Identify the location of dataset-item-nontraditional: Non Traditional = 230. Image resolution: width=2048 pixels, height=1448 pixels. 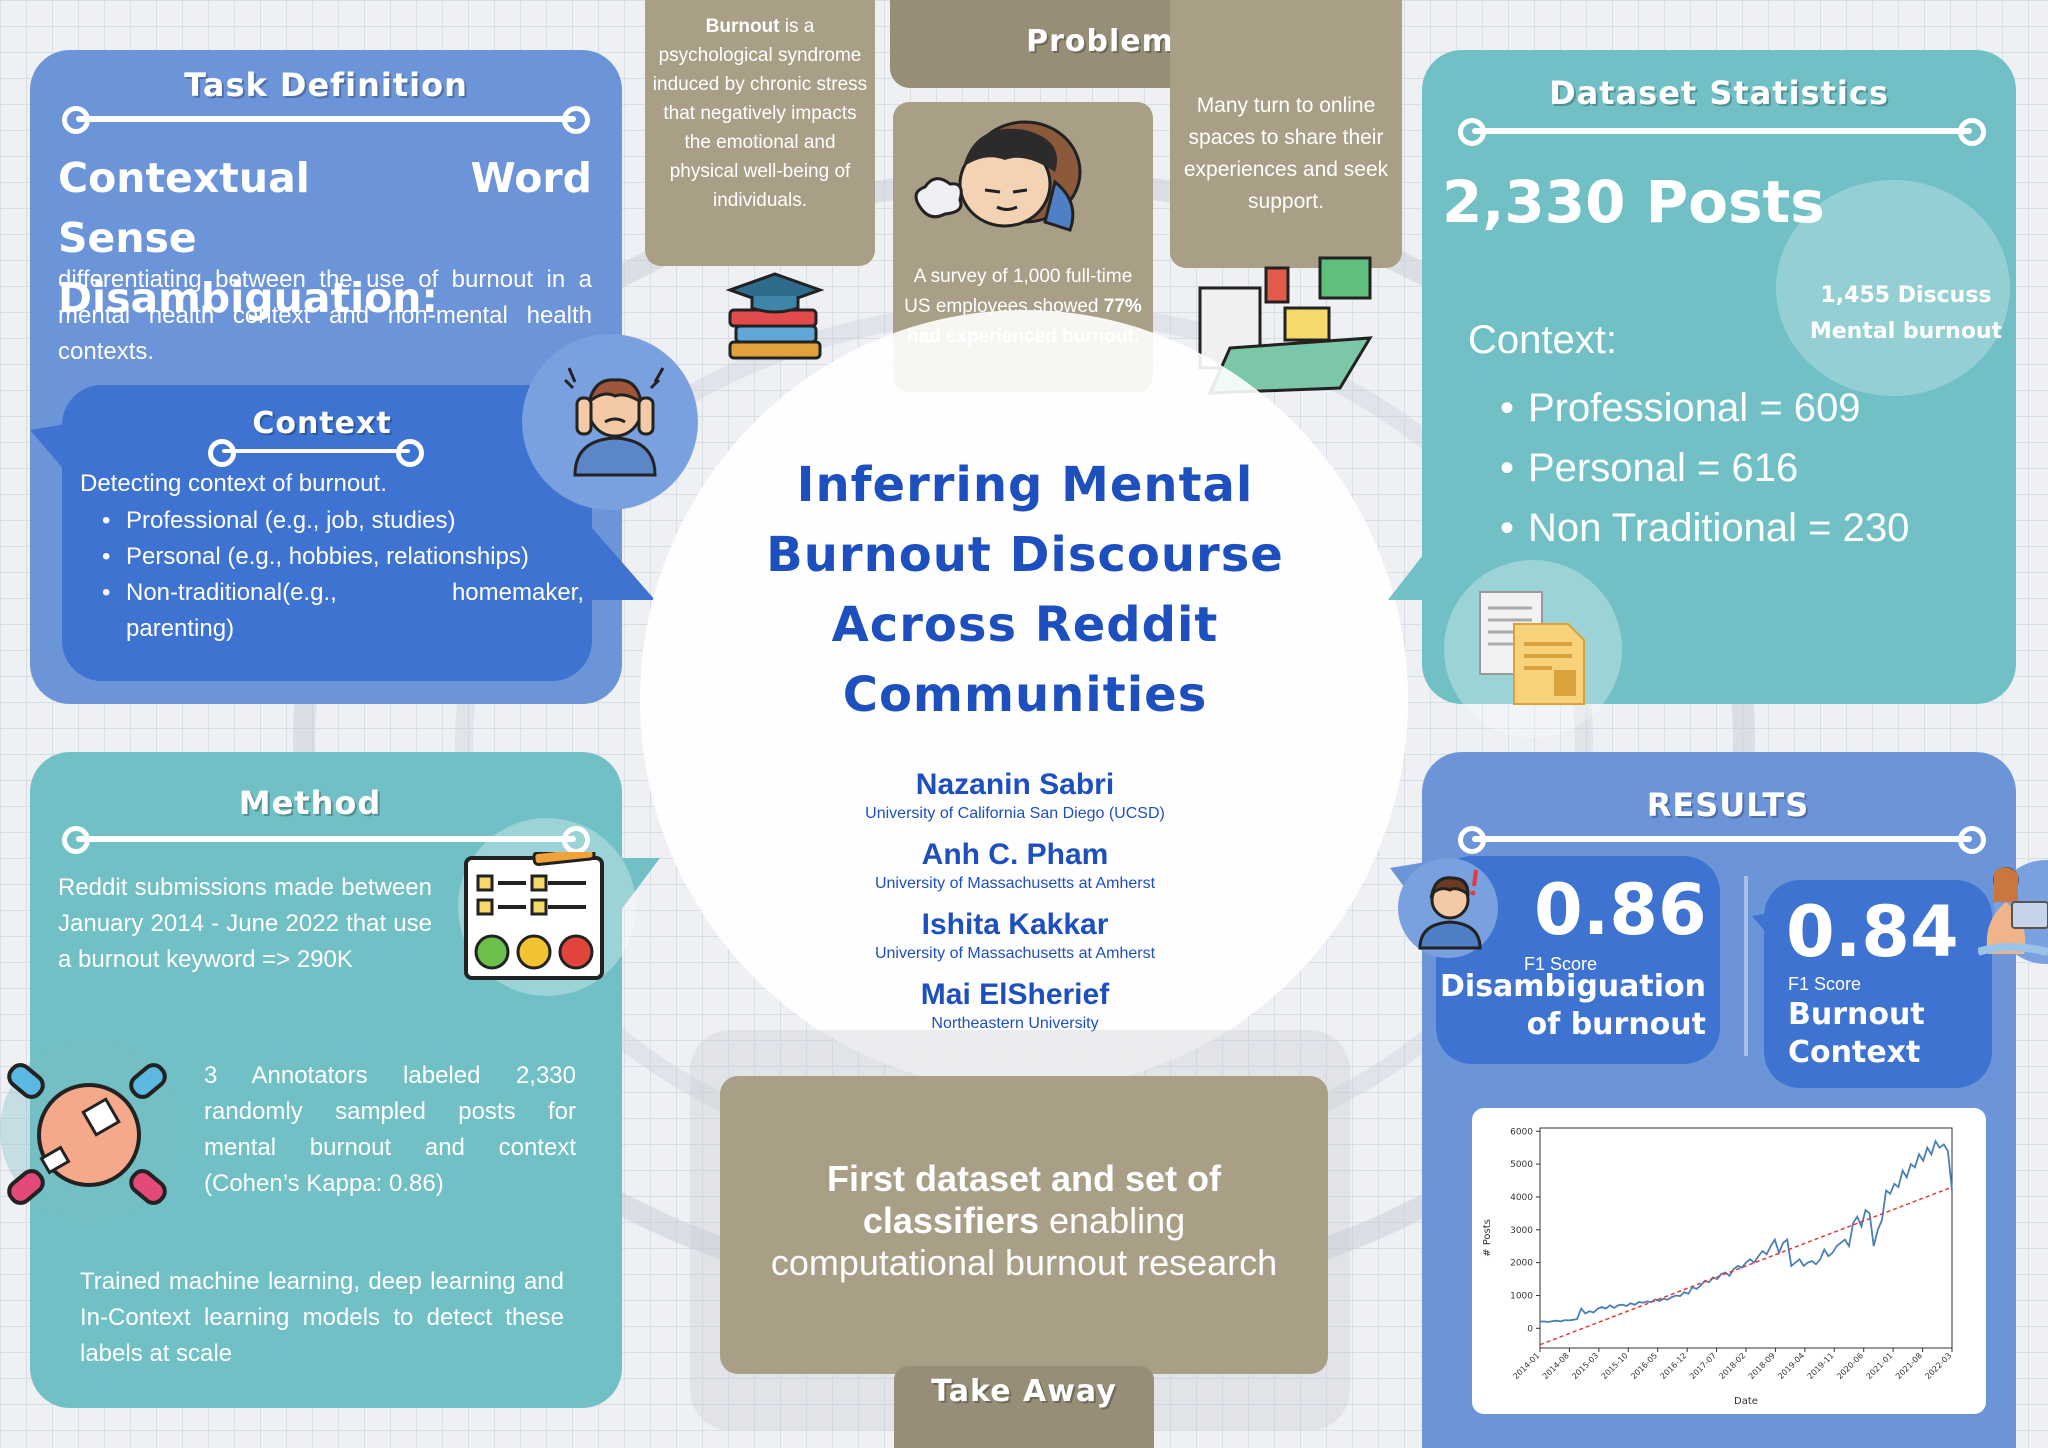
(1698, 528).